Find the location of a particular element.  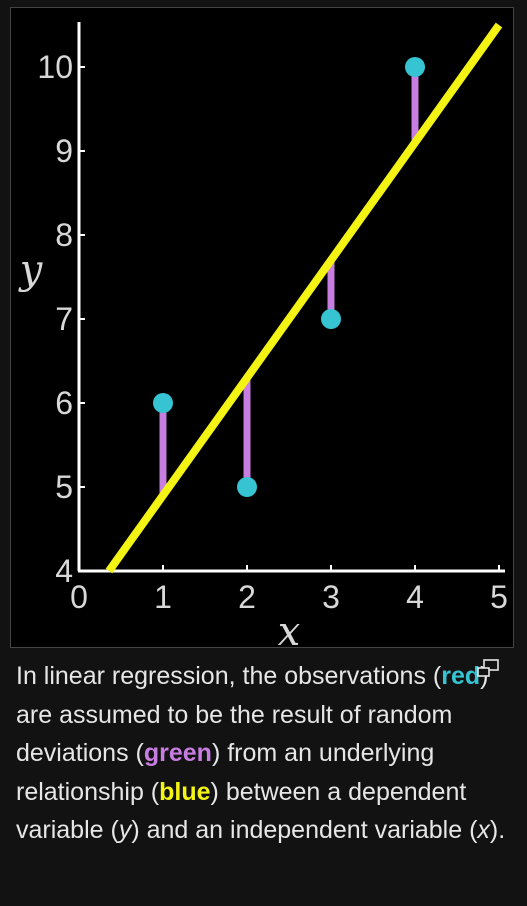

caption-text: ) from an underlying relationship ( is located at coordinates (225, 772).